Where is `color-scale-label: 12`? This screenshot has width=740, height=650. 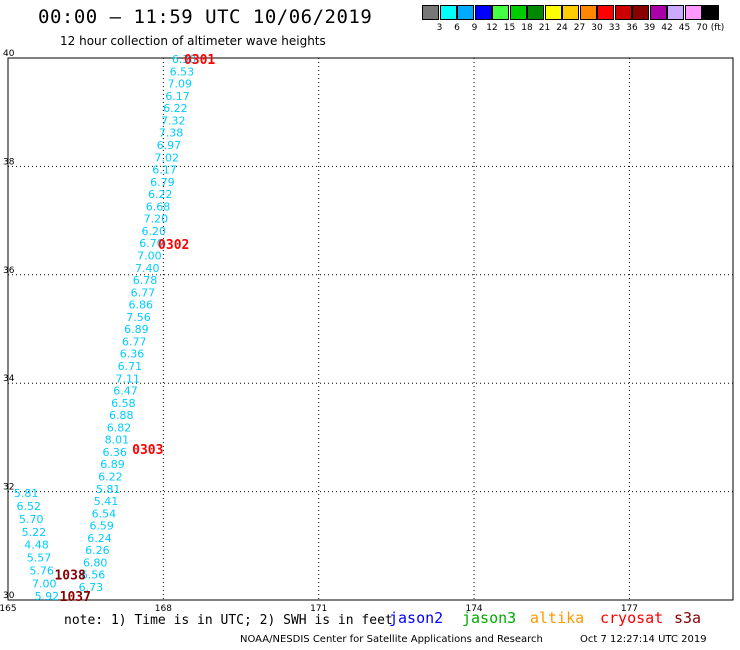 color-scale-label: 12 is located at coordinates (492, 28).